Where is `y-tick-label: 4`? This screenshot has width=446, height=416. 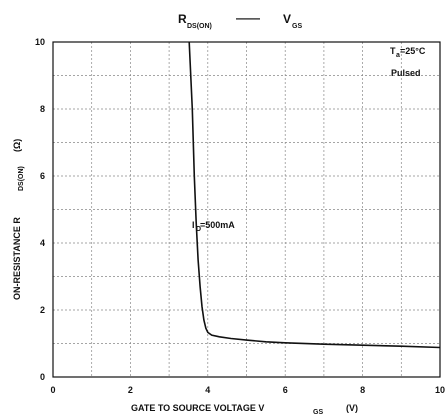 y-tick-label: 4 is located at coordinates (42, 243).